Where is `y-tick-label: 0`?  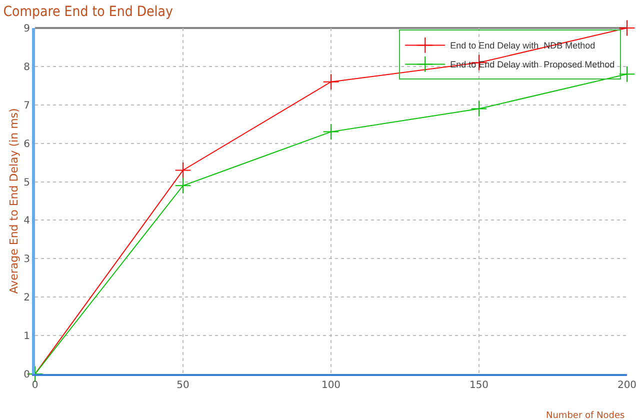 y-tick-label: 0 is located at coordinates (27, 375).